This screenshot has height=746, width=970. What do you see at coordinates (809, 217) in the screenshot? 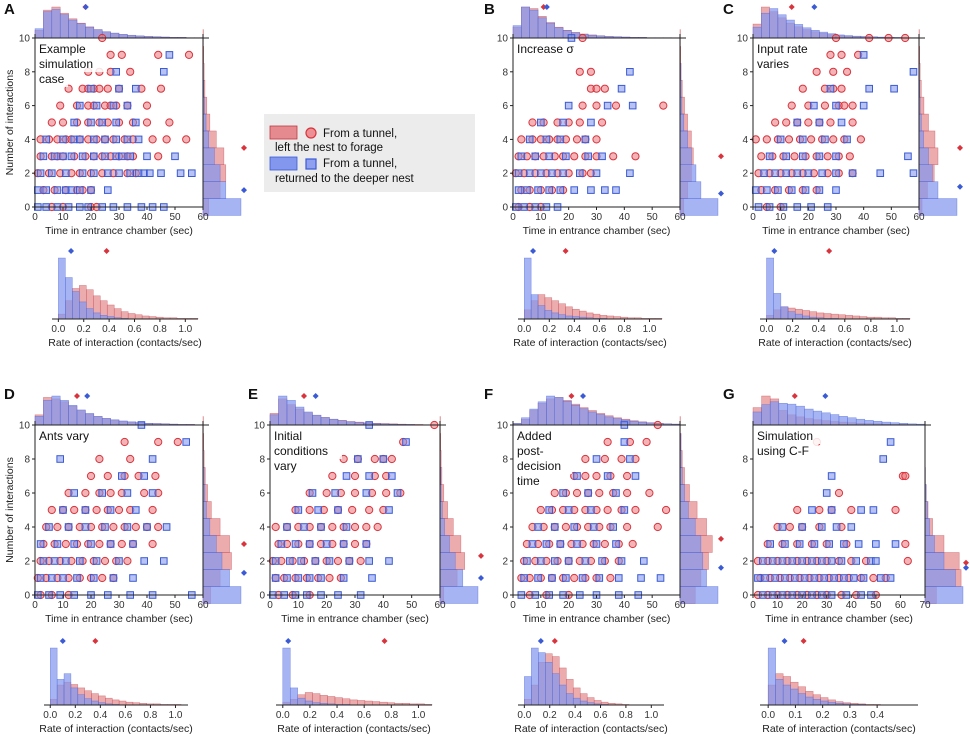
I see `x-tick-label: 20` at bounding box center [809, 217].